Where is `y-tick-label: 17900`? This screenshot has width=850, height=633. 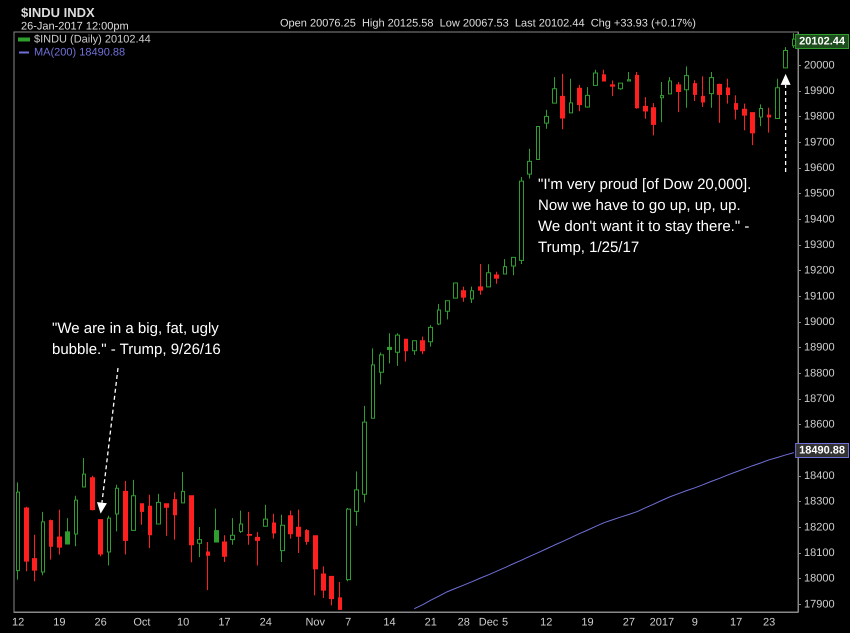
y-tick-label: 17900 is located at coordinates (819, 604).